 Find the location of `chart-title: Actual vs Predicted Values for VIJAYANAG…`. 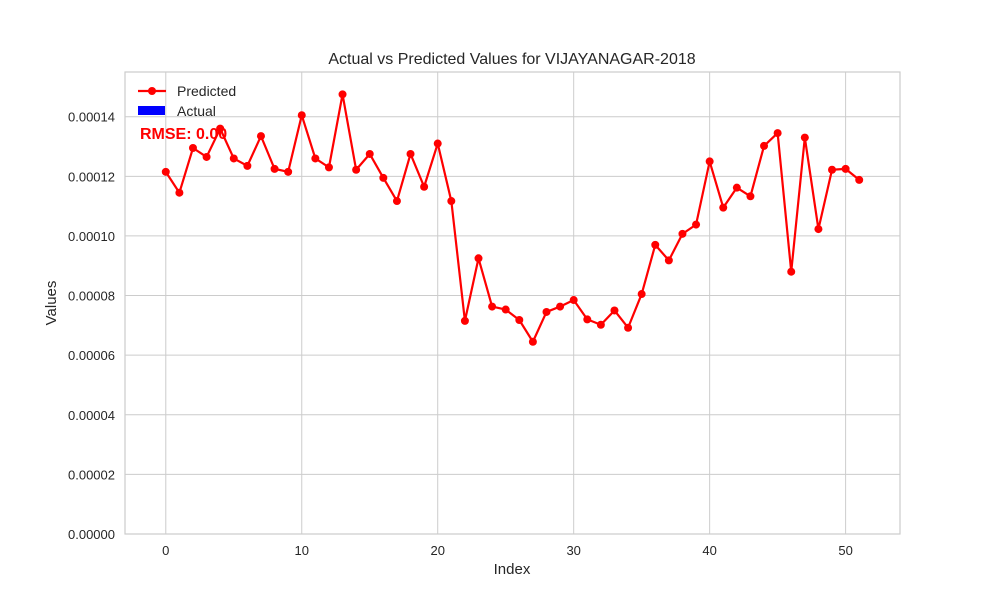

chart-title: Actual vs Predicted Values for VIJAYANAG… is located at coordinates (511, 59).